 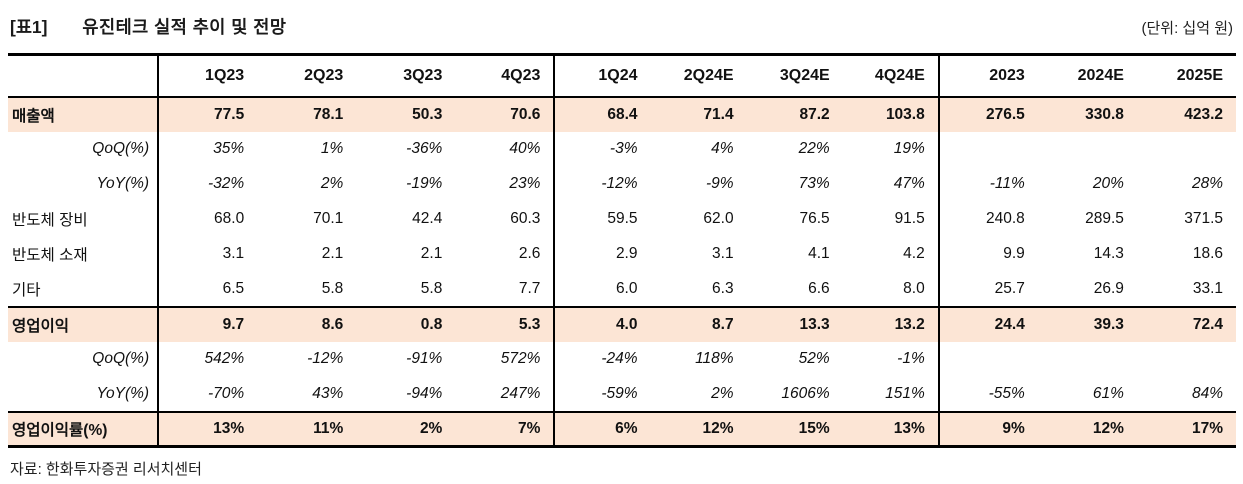 What do you see at coordinates (905, 393) in the screenshot?
I see `cell: 151%` at bounding box center [905, 393].